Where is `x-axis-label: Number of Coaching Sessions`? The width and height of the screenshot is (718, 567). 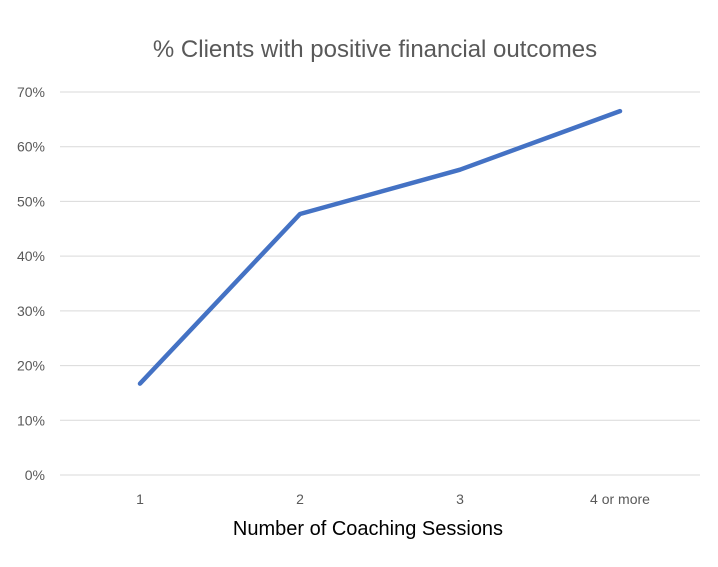
x-axis-label: Number of Coaching Sessions is located at coordinates (368, 529).